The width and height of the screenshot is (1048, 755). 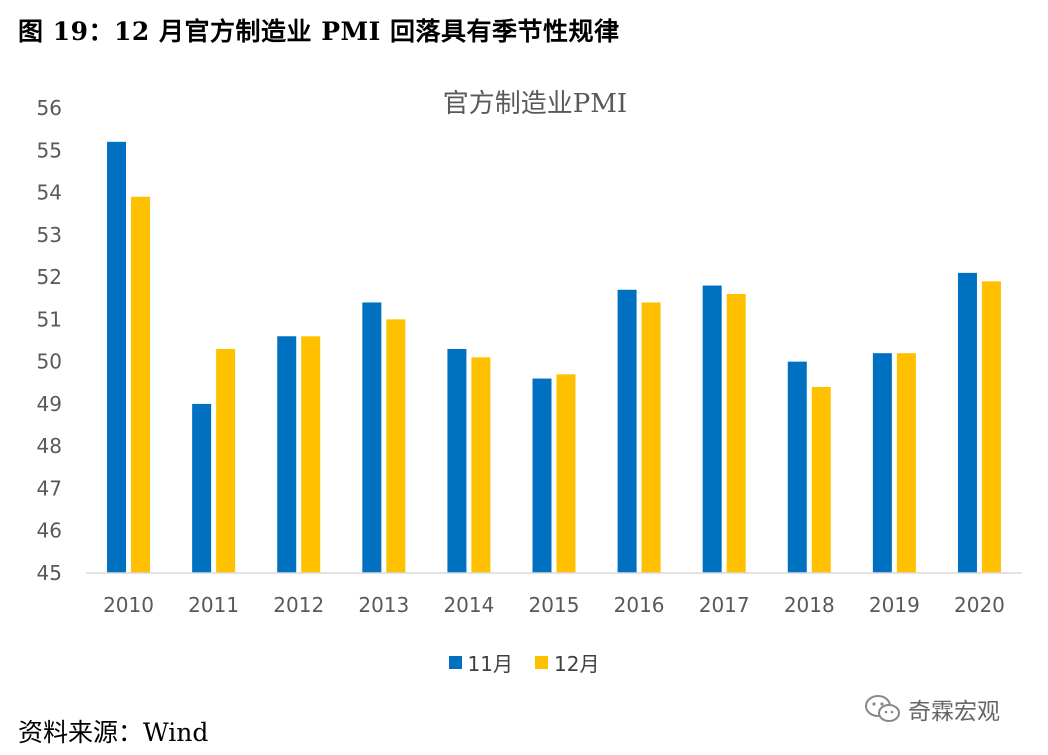 I want to click on bar-dec-2011, so click(x=226, y=460).